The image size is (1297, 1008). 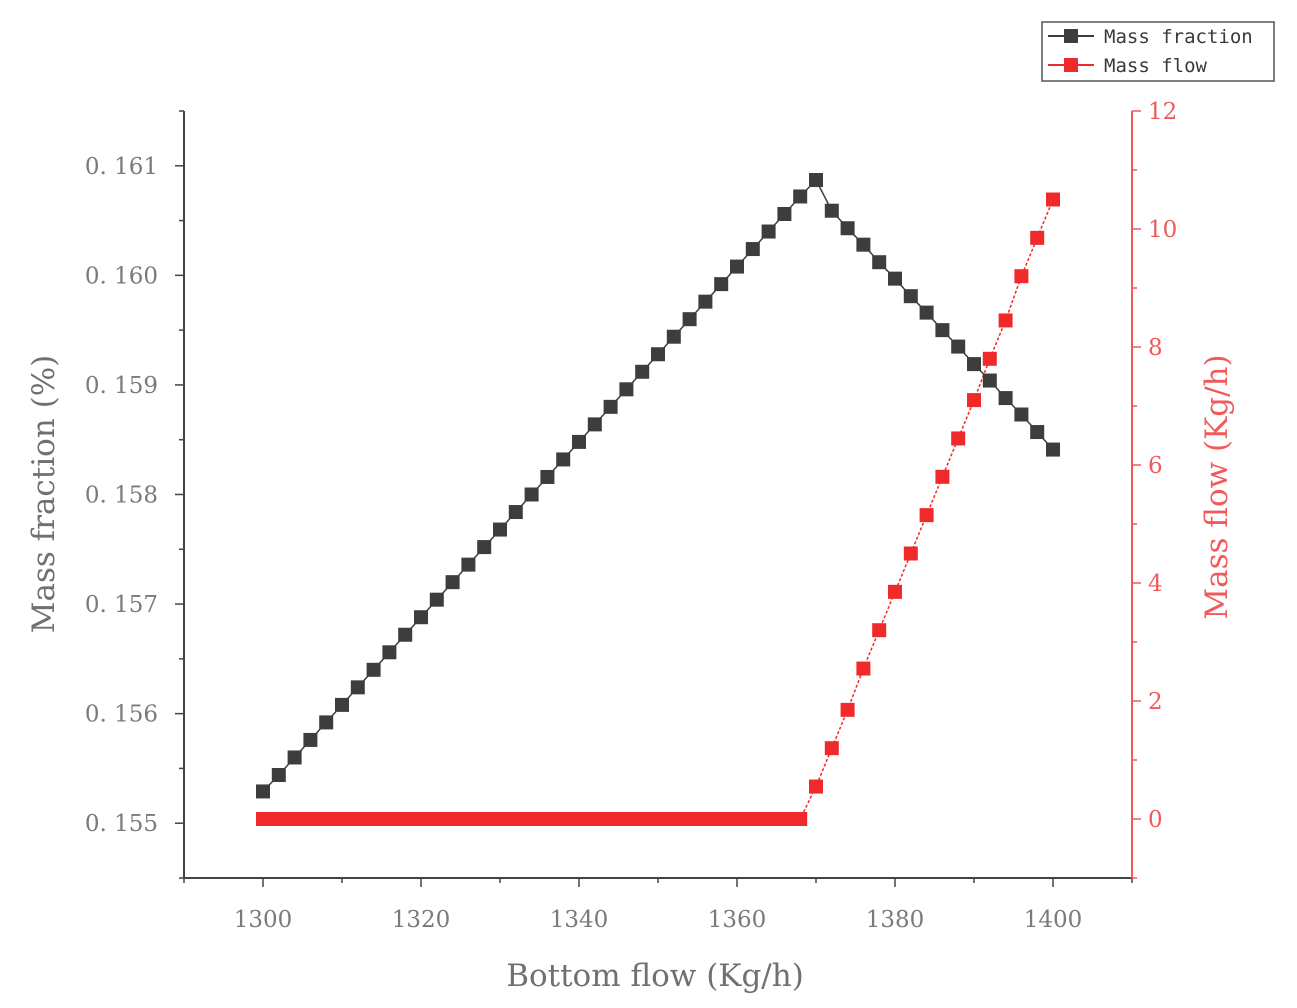 I want to click on x-tick-label: 1400, so click(x=1053, y=920).